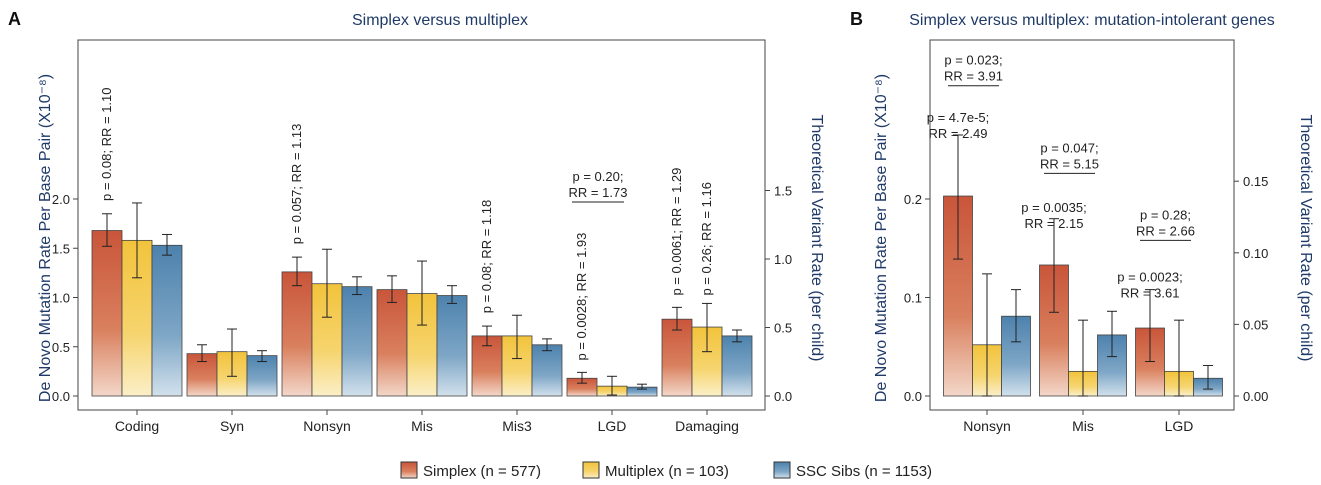 The image size is (1321, 485). Describe the element at coordinates (1305, 238) in the screenshot. I see `panel-b-y2label: Theoretical Variant Rate (per child)` at that location.